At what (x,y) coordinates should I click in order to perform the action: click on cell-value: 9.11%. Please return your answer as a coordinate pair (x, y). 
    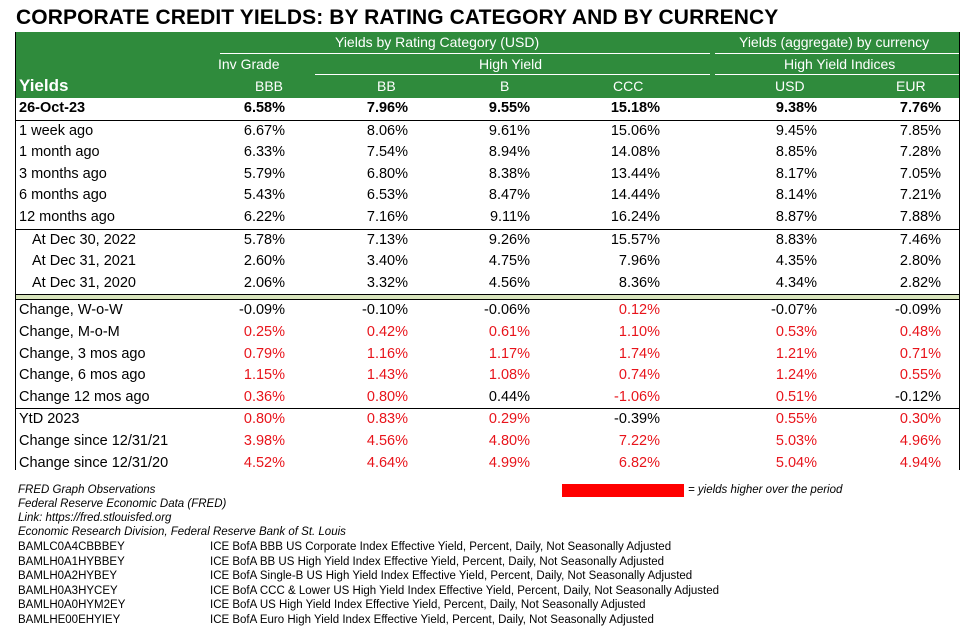
    Looking at the image, I should click on (509, 216).